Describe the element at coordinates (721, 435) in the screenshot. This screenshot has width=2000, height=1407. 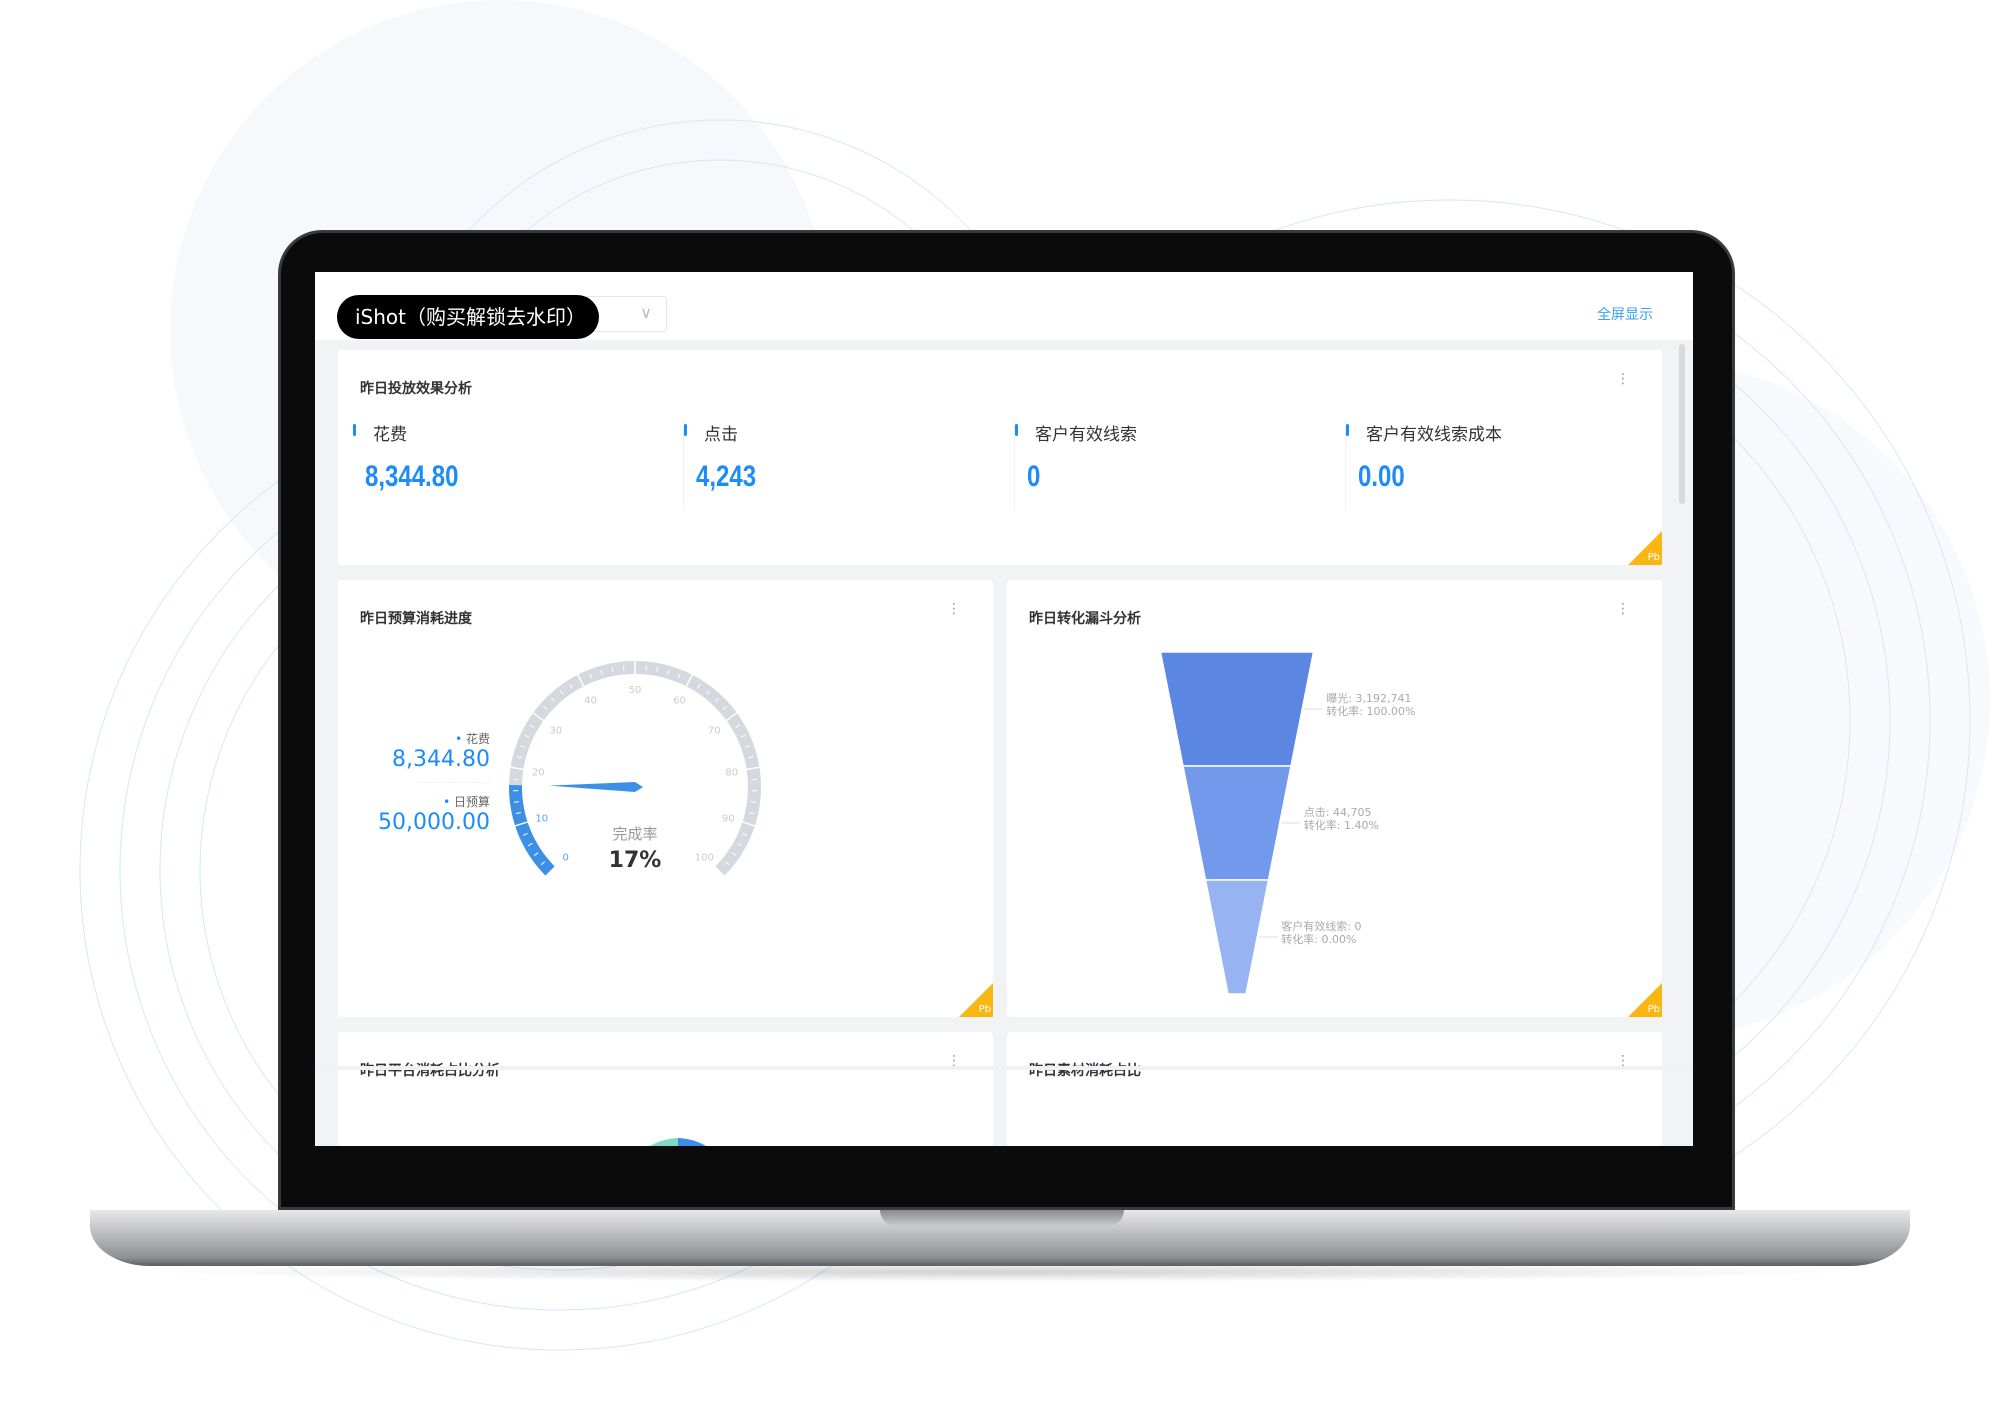
I see `metric-label: 点击` at that location.